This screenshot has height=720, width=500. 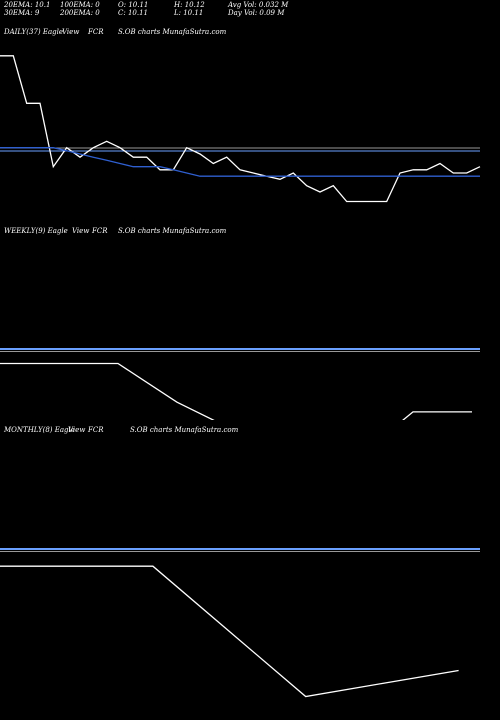 What do you see at coordinates (36, 231) in the screenshot?
I see `weekly-label-period: WEEKLY(9) Eagle` at bounding box center [36, 231].